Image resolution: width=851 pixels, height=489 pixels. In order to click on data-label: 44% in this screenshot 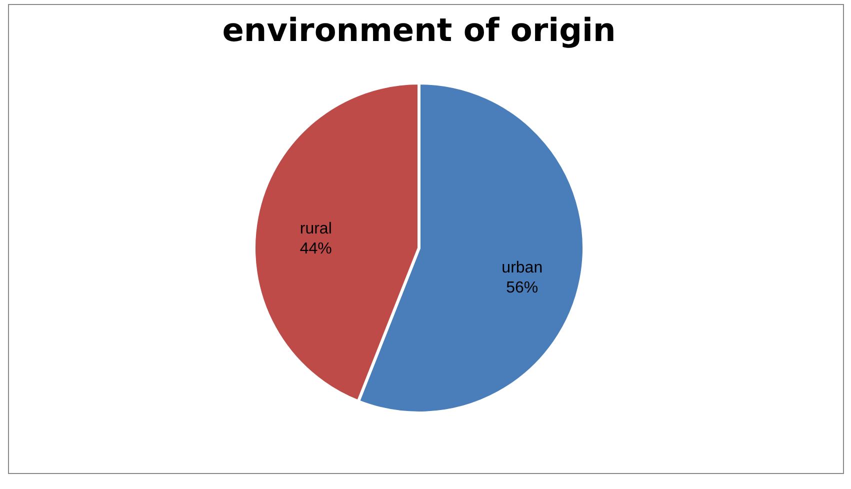, I will do `click(316, 249)`.